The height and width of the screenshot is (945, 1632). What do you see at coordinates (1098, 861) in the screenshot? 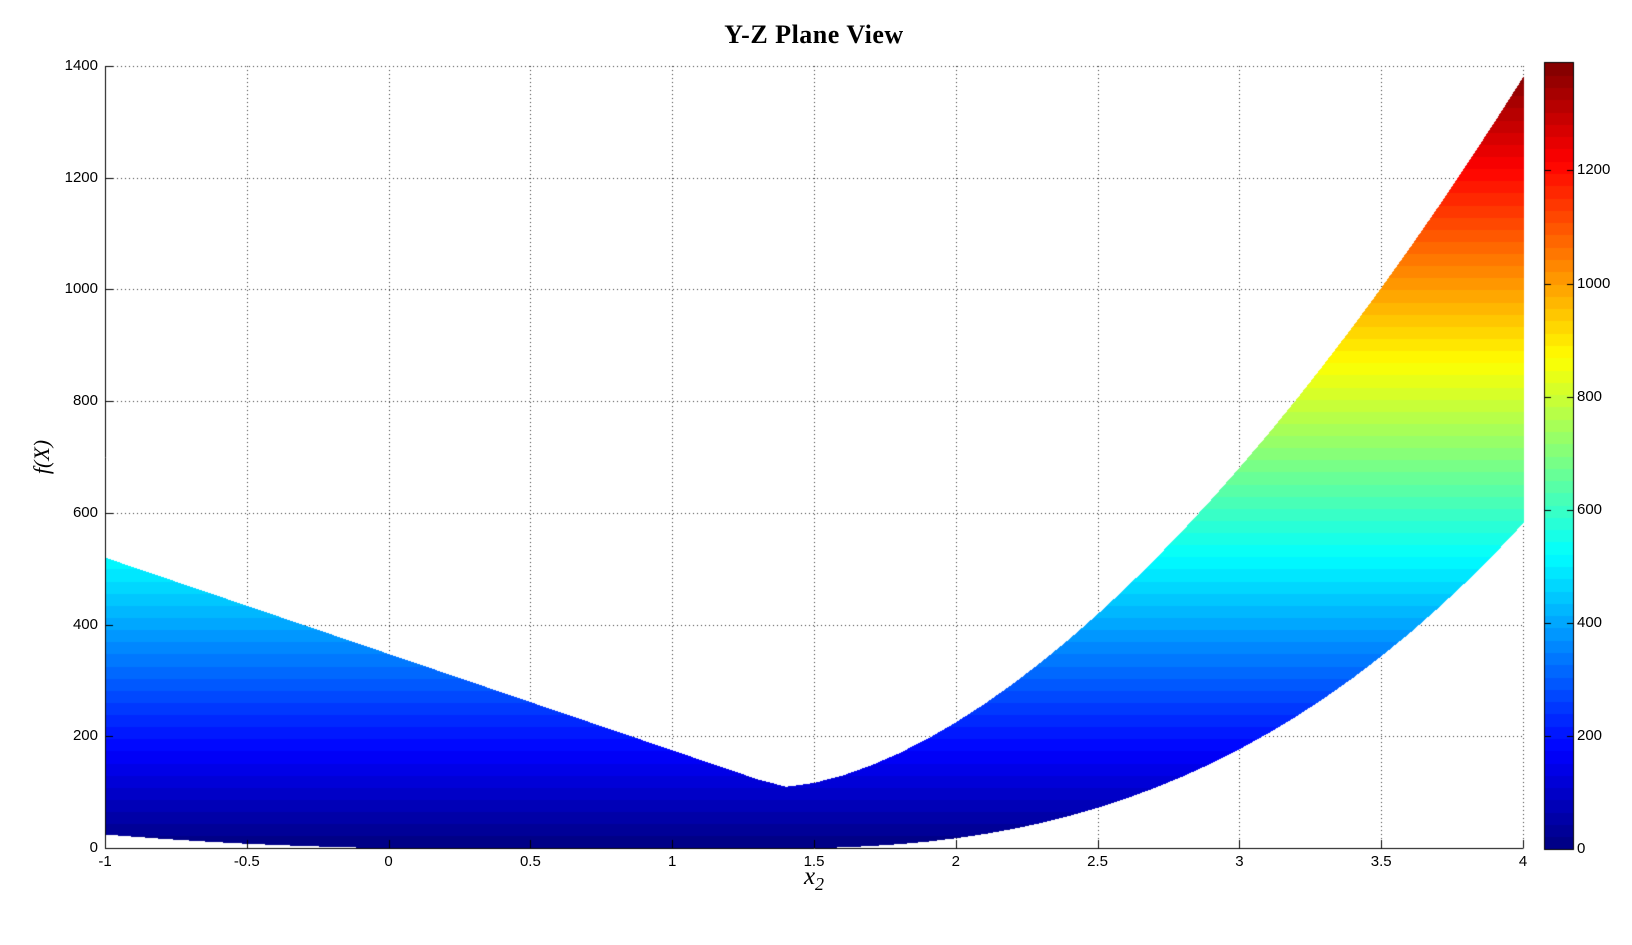
I see `x-tick-label: 2.5` at bounding box center [1098, 861].